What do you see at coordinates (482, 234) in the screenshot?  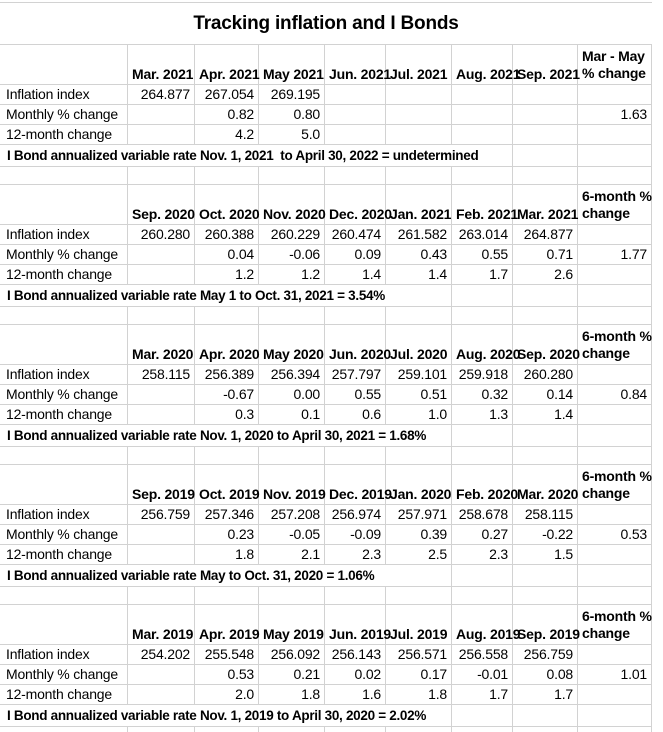 I see `value-cell: 263.014` at bounding box center [482, 234].